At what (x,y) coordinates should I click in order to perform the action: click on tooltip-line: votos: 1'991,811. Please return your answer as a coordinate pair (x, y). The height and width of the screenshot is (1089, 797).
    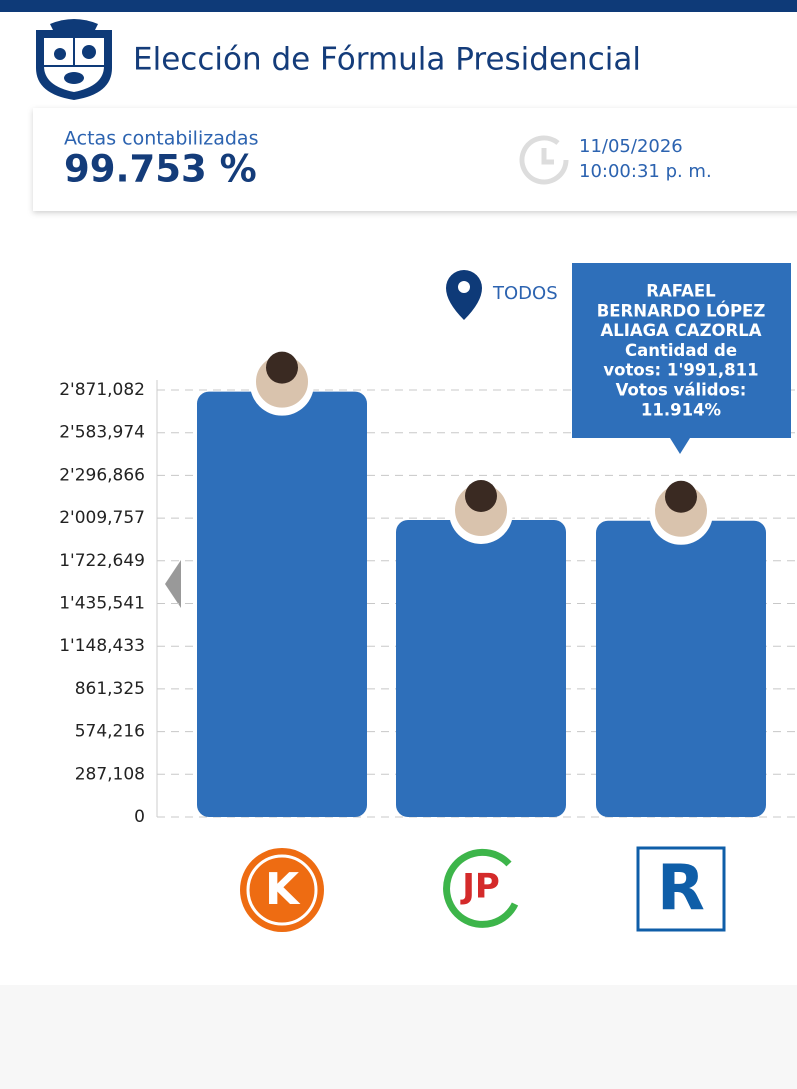
    Looking at the image, I should click on (680, 370).